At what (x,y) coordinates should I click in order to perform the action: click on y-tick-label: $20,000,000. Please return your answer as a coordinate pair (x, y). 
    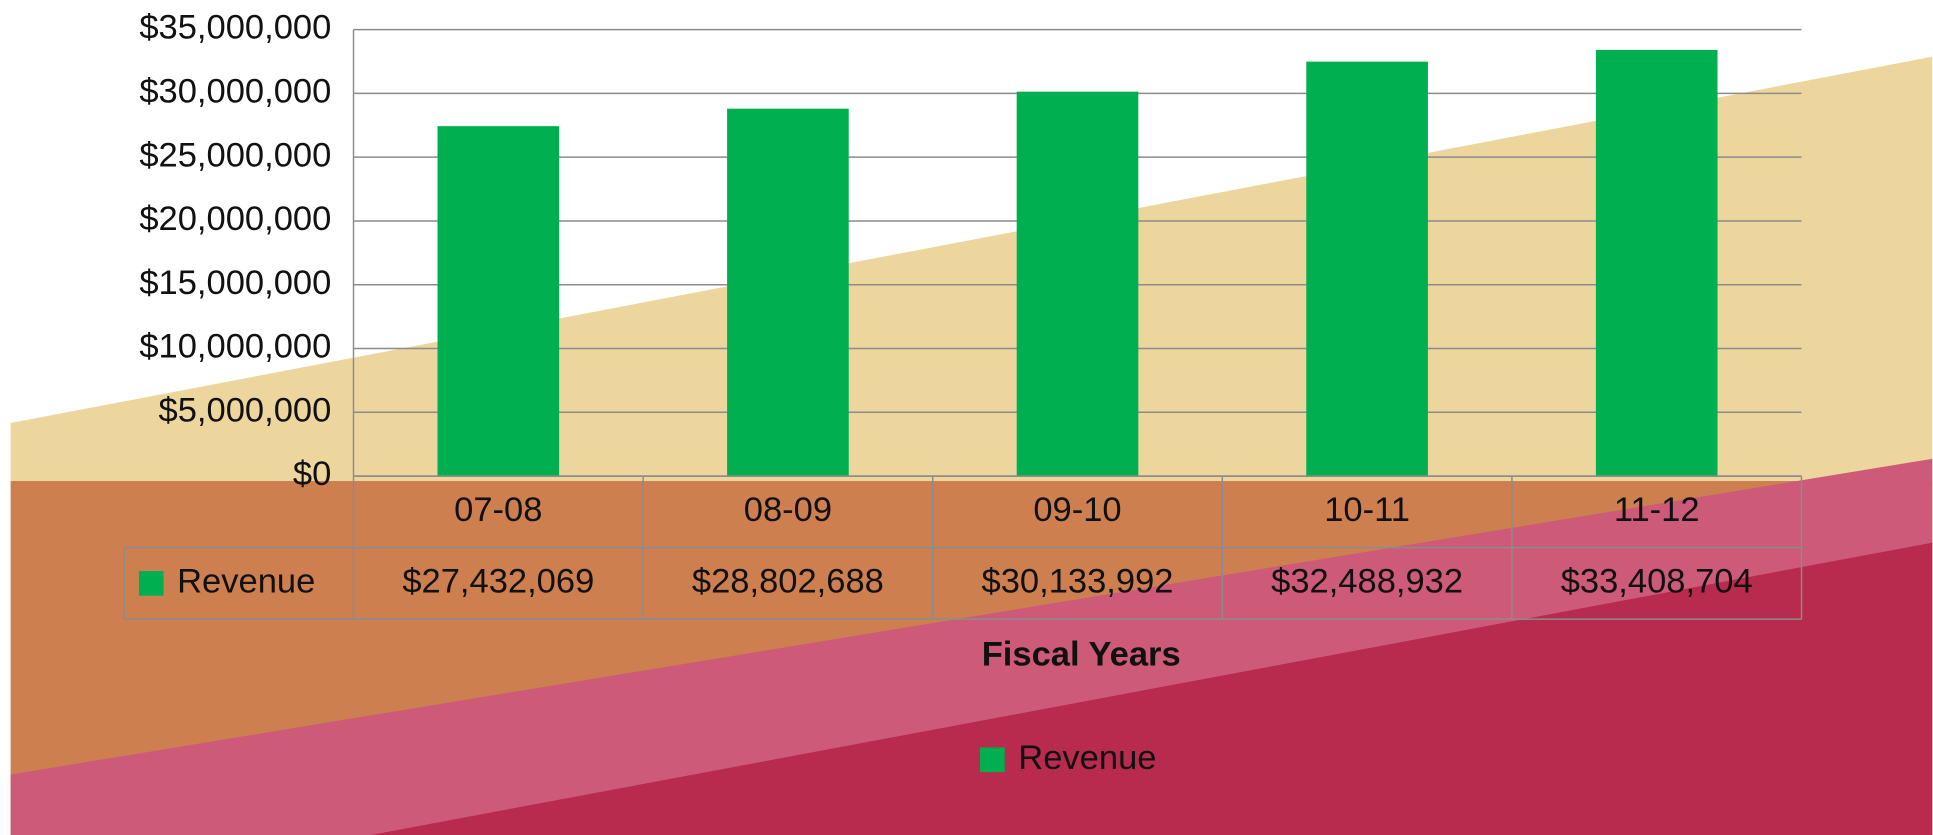
    Looking at the image, I should click on (235, 219).